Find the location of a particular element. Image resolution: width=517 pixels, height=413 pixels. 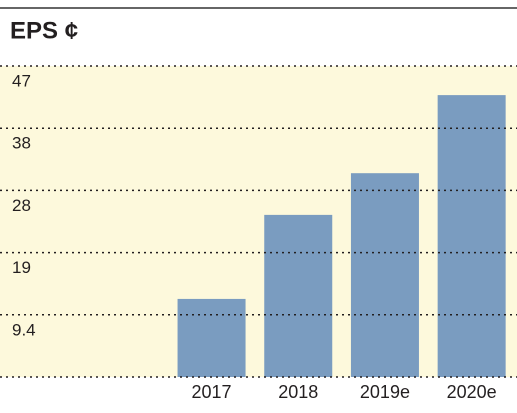

y-tick-label: 19 is located at coordinates (21, 267).